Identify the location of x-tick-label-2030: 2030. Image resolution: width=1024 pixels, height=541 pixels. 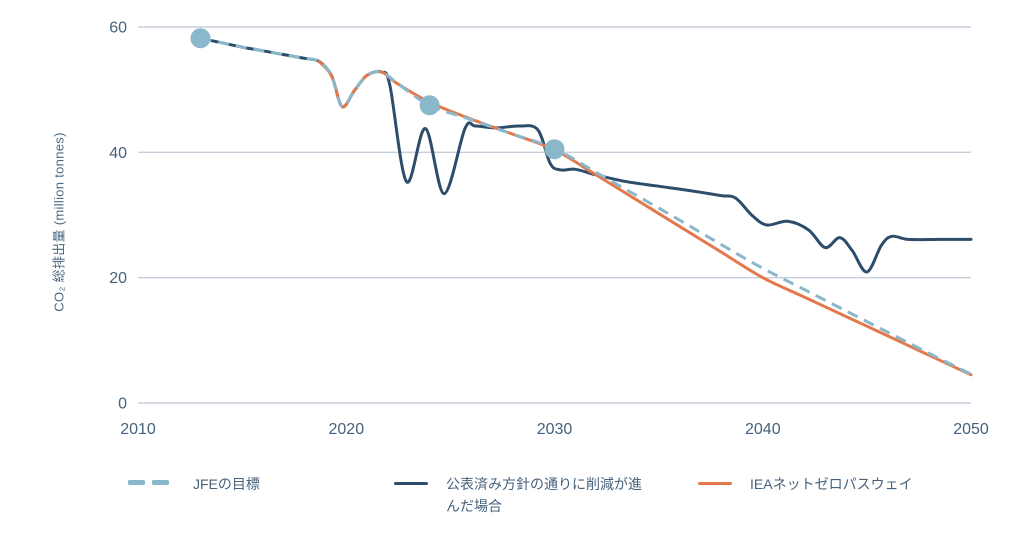
(555, 429).